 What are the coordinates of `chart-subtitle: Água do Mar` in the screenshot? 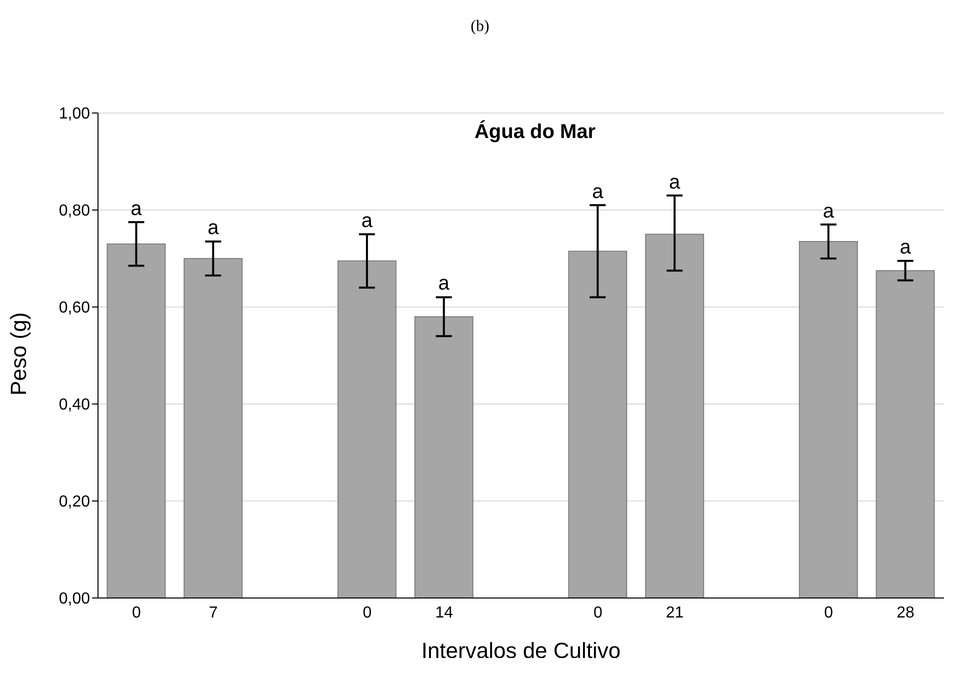 It's located at (535, 132).